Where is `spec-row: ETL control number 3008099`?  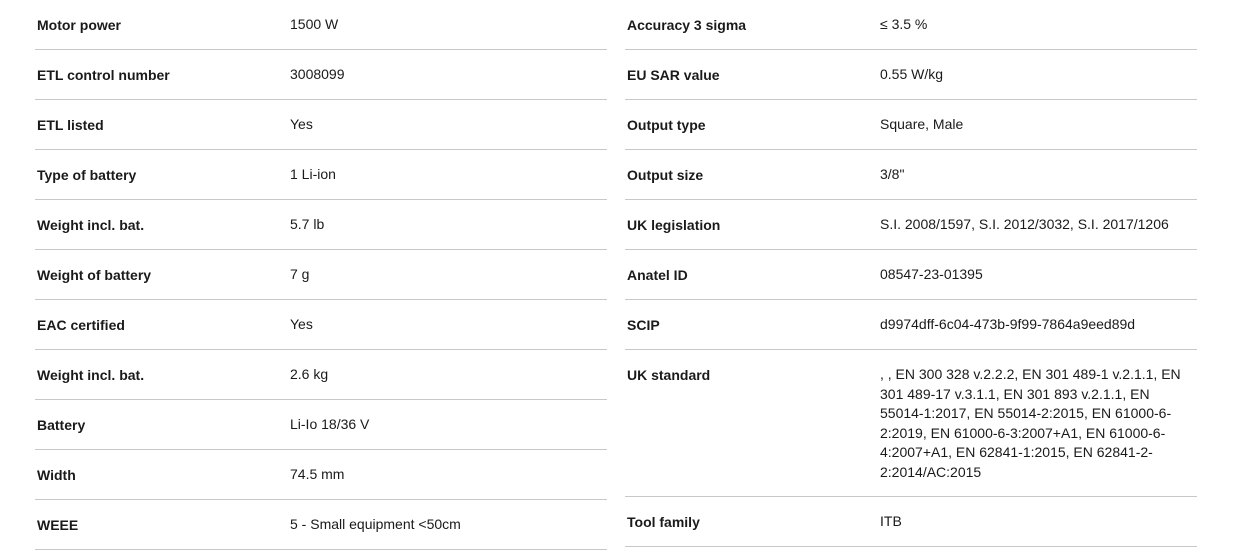 spec-row: ETL control number 3008099 is located at coordinates (321, 75).